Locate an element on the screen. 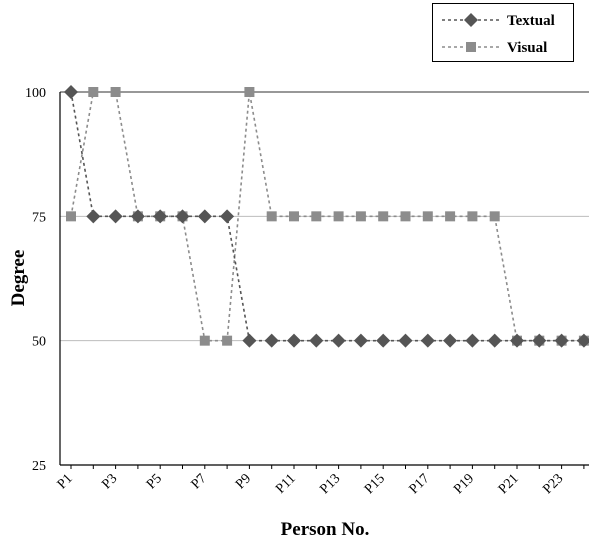 The width and height of the screenshot is (589, 547). legend-label: Visual is located at coordinates (527, 48).